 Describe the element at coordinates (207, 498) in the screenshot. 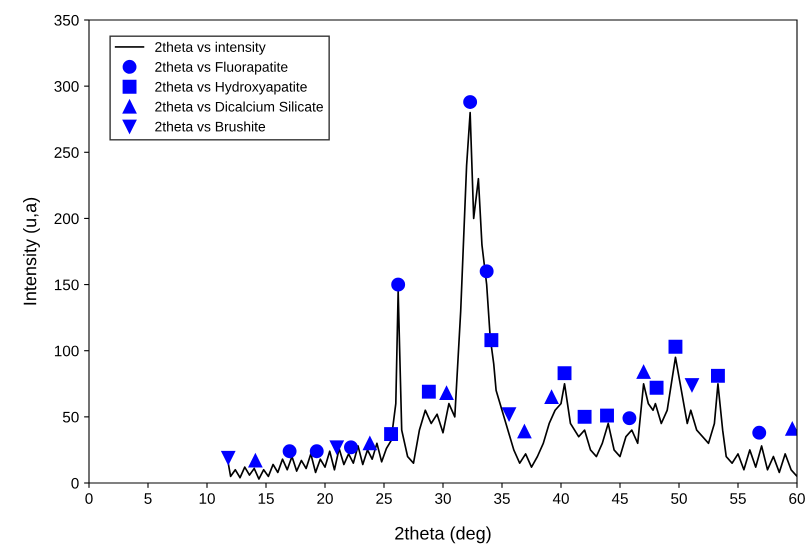

I see `x-tick-label: 10` at that location.